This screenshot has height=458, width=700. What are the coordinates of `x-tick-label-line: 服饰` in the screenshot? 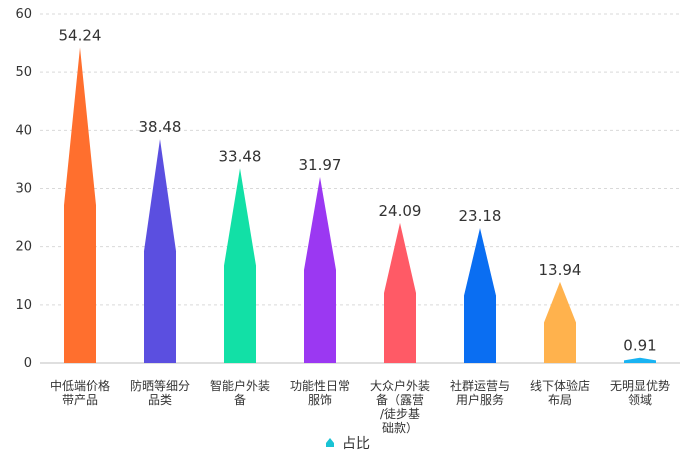 It's located at (320, 400).